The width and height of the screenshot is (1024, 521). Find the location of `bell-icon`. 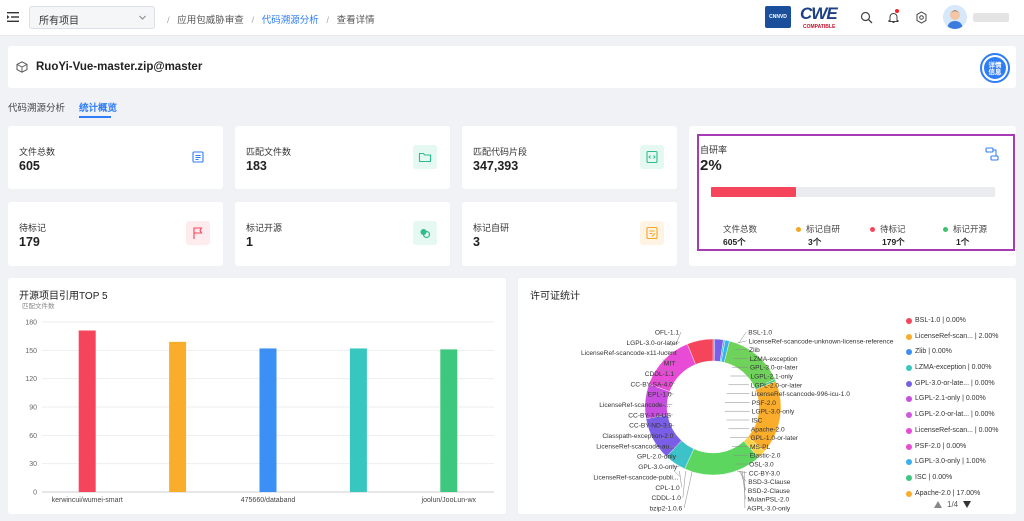

bell-icon is located at coordinates (893, 17).